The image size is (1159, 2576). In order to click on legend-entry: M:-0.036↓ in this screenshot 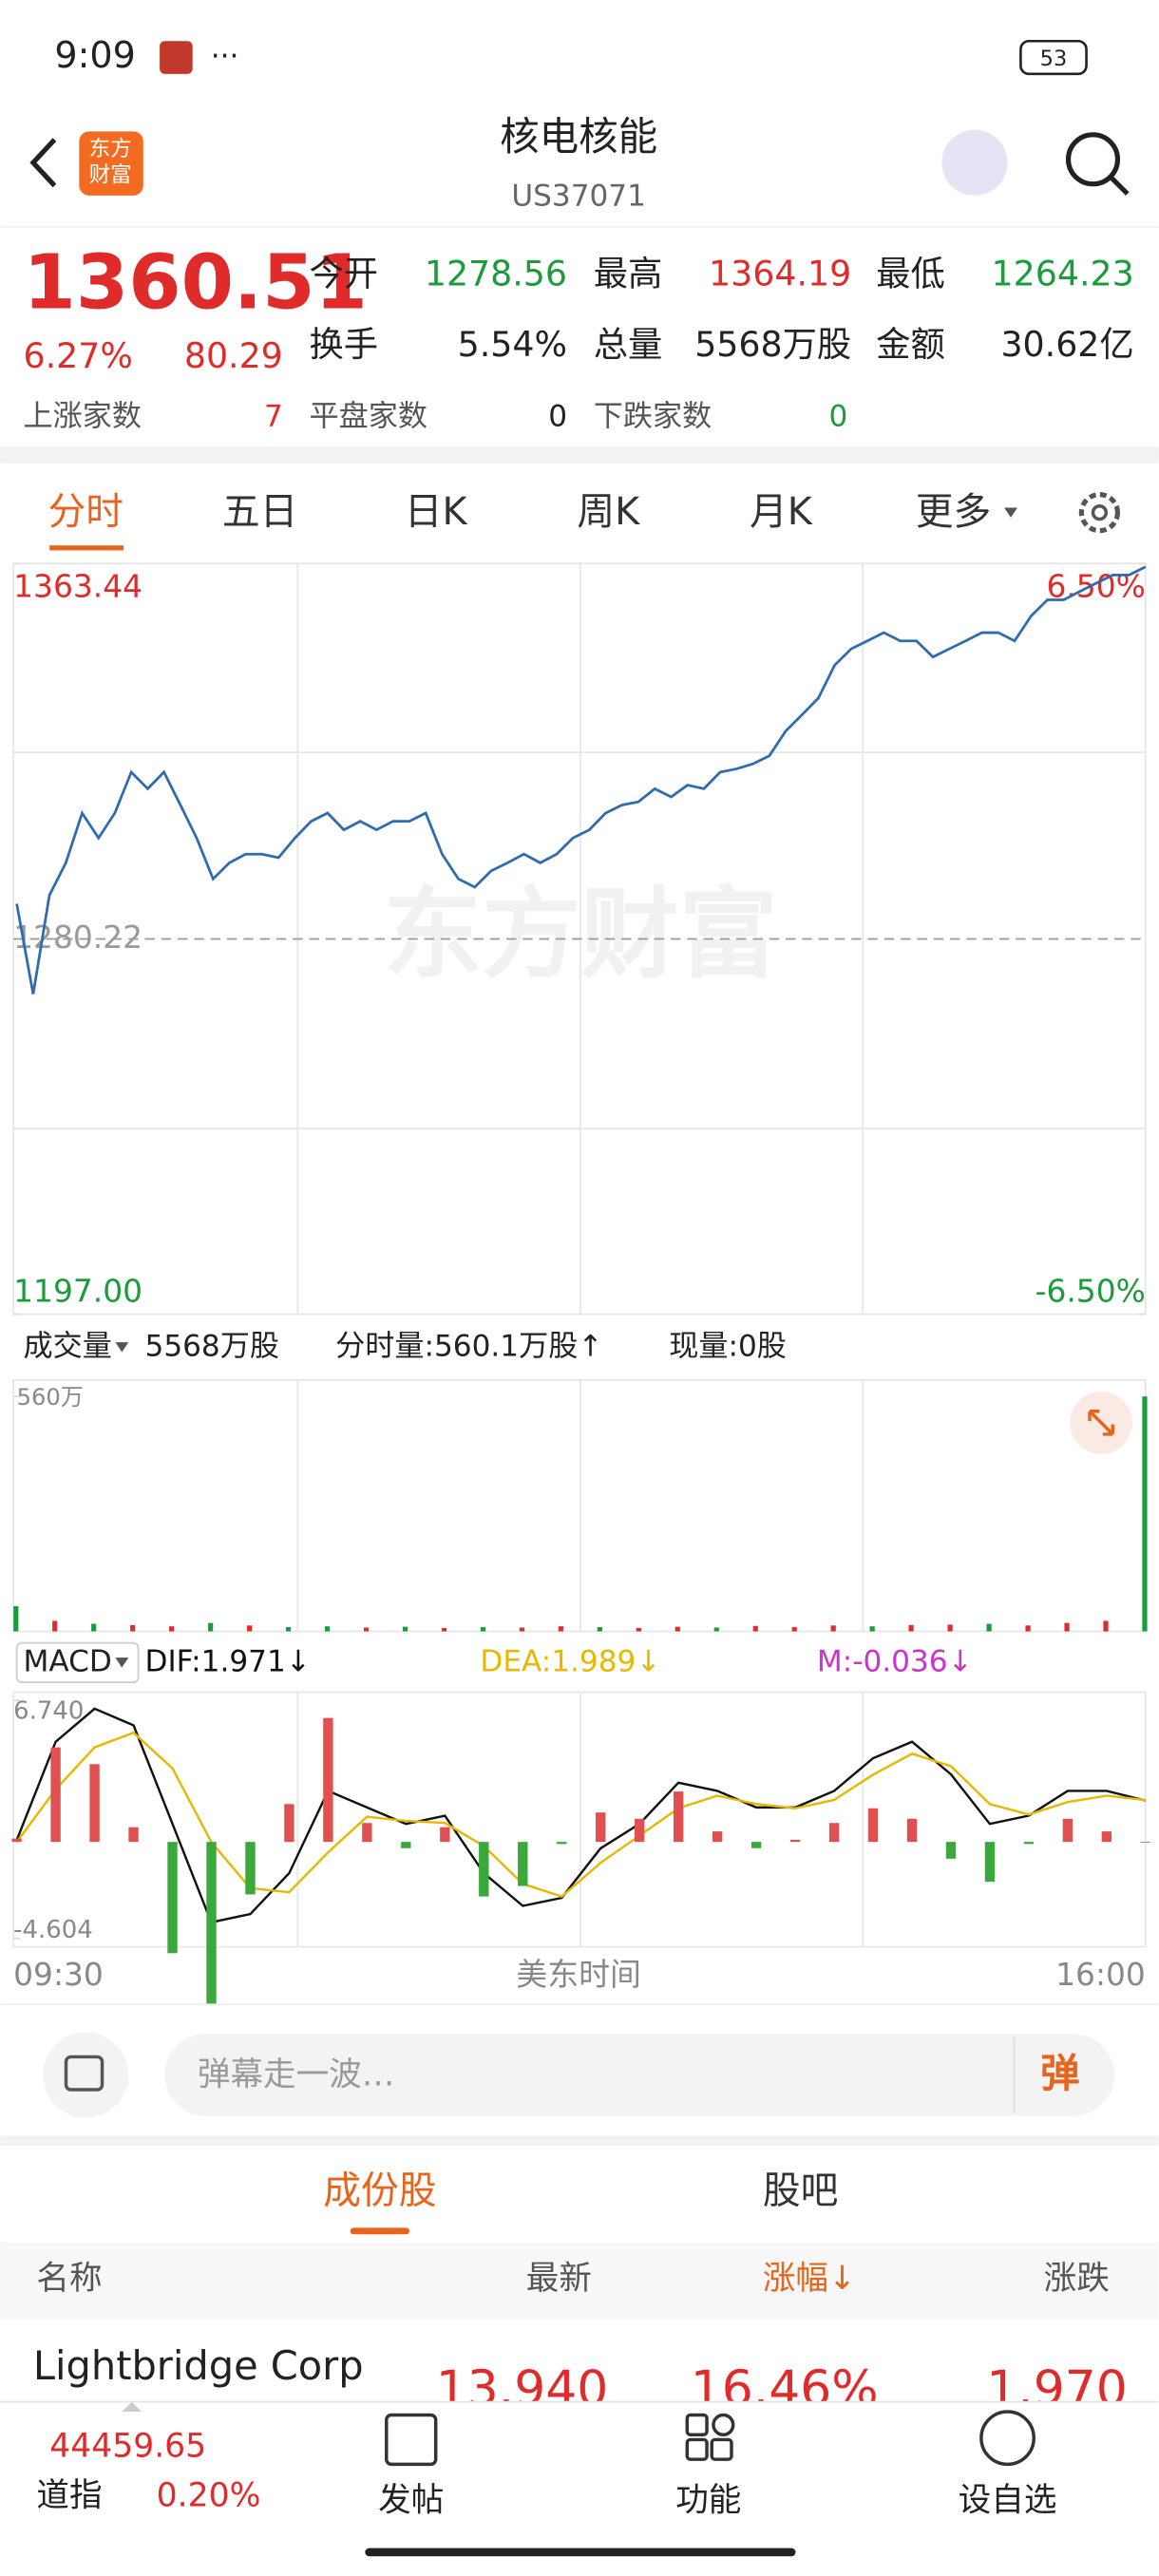, I will do `click(895, 1661)`.